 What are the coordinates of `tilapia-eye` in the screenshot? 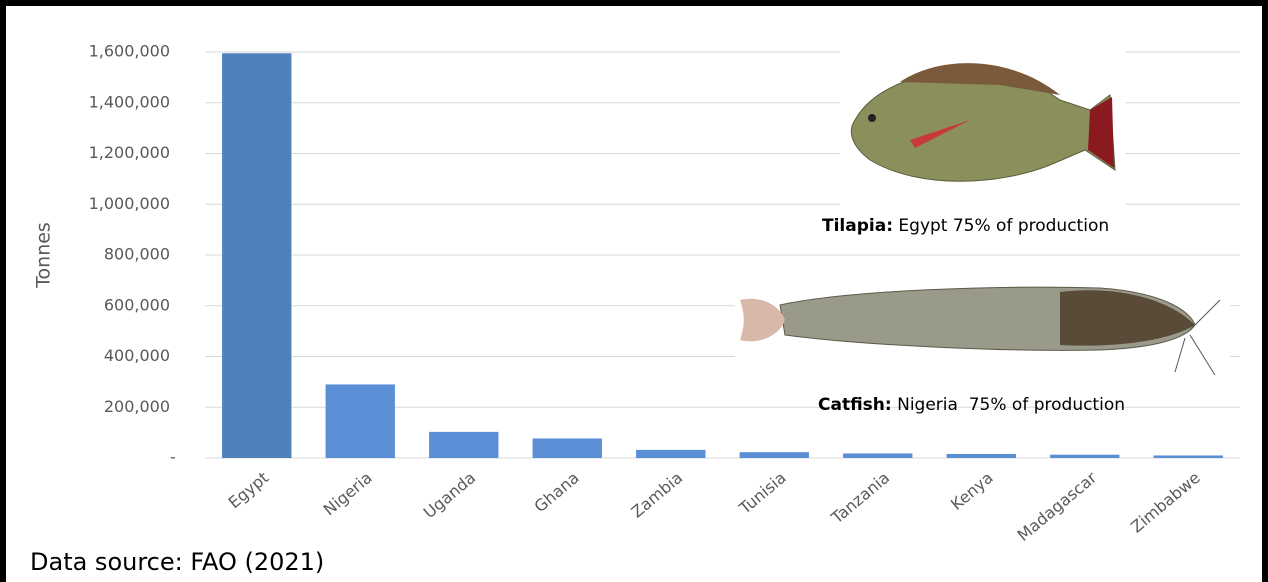 It's located at (872, 118).